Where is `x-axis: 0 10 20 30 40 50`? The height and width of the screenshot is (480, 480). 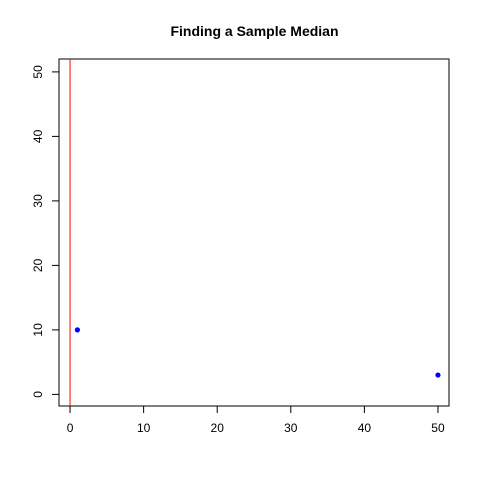 x-axis: 0 10 20 30 40 50 is located at coordinates (256, 420).